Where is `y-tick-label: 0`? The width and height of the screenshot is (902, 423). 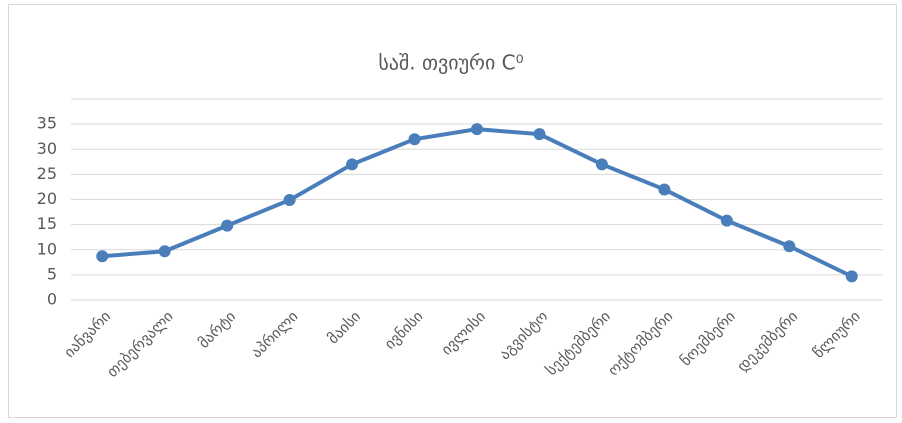 y-tick-label: 0 is located at coordinates (52, 299).